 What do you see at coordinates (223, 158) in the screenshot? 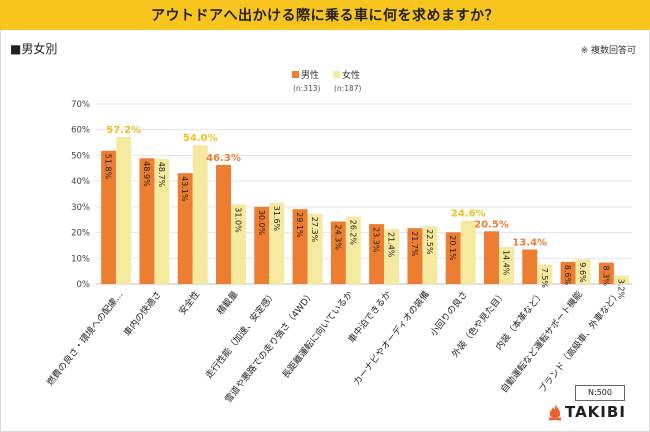
I see `data-label: 46.3%` at bounding box center [223, 158].